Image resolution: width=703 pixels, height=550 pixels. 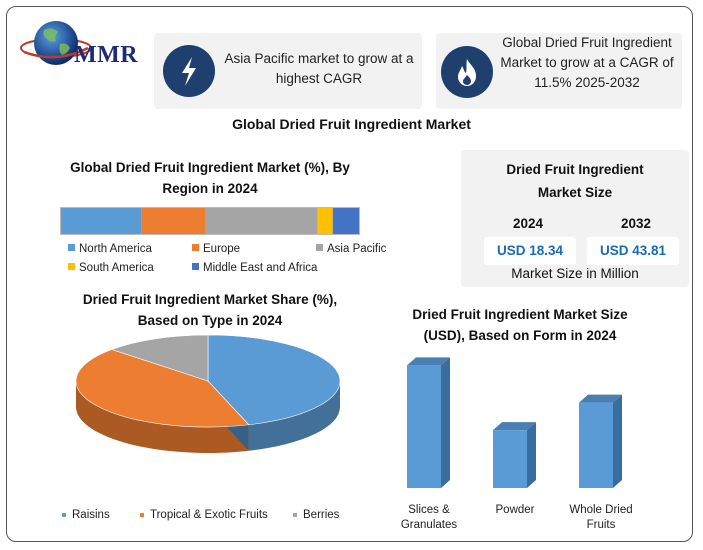 I want to click on market-size-title-line: Dried Fruit Ingredient, so click(x=575, y=169).